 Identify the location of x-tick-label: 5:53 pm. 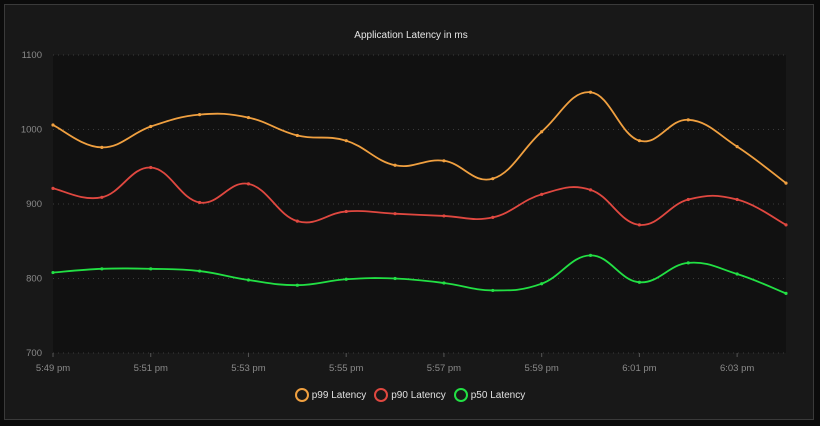
(248, 368).